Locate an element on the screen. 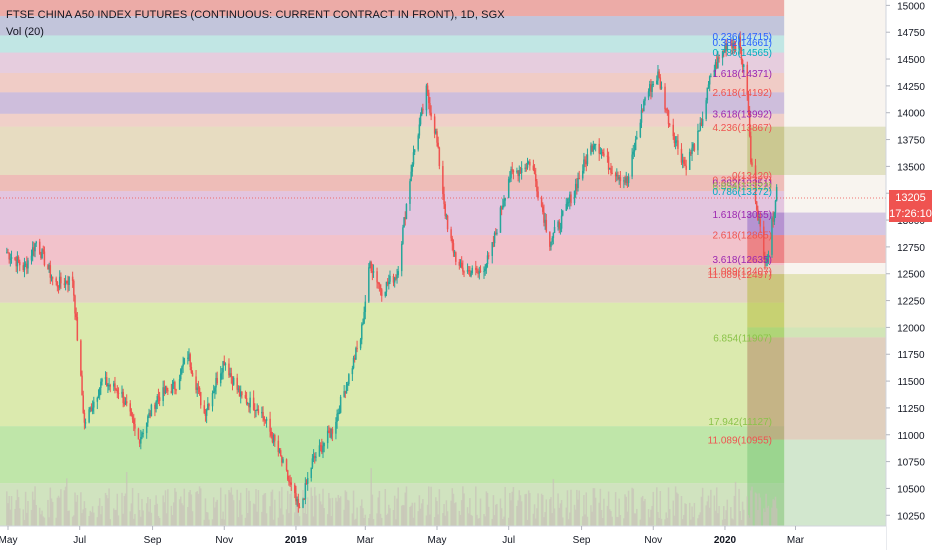 The height and width of the screenshot is (550, 932). volume-indicator-label: Vol (20) is located at coordinates (25, 32).